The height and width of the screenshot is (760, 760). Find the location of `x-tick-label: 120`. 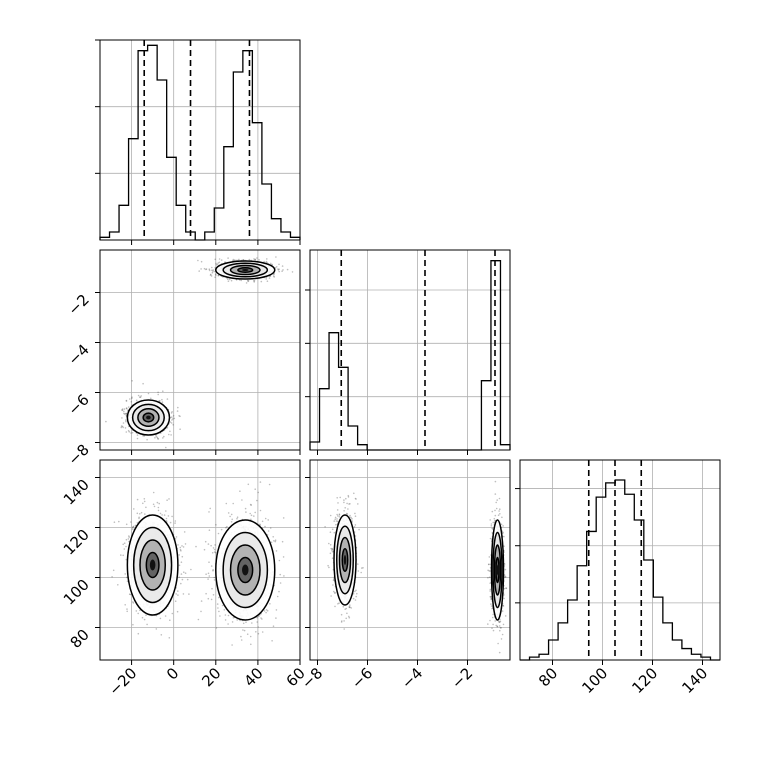

x-tick-label: 120 is located at coordinates (644, 680).